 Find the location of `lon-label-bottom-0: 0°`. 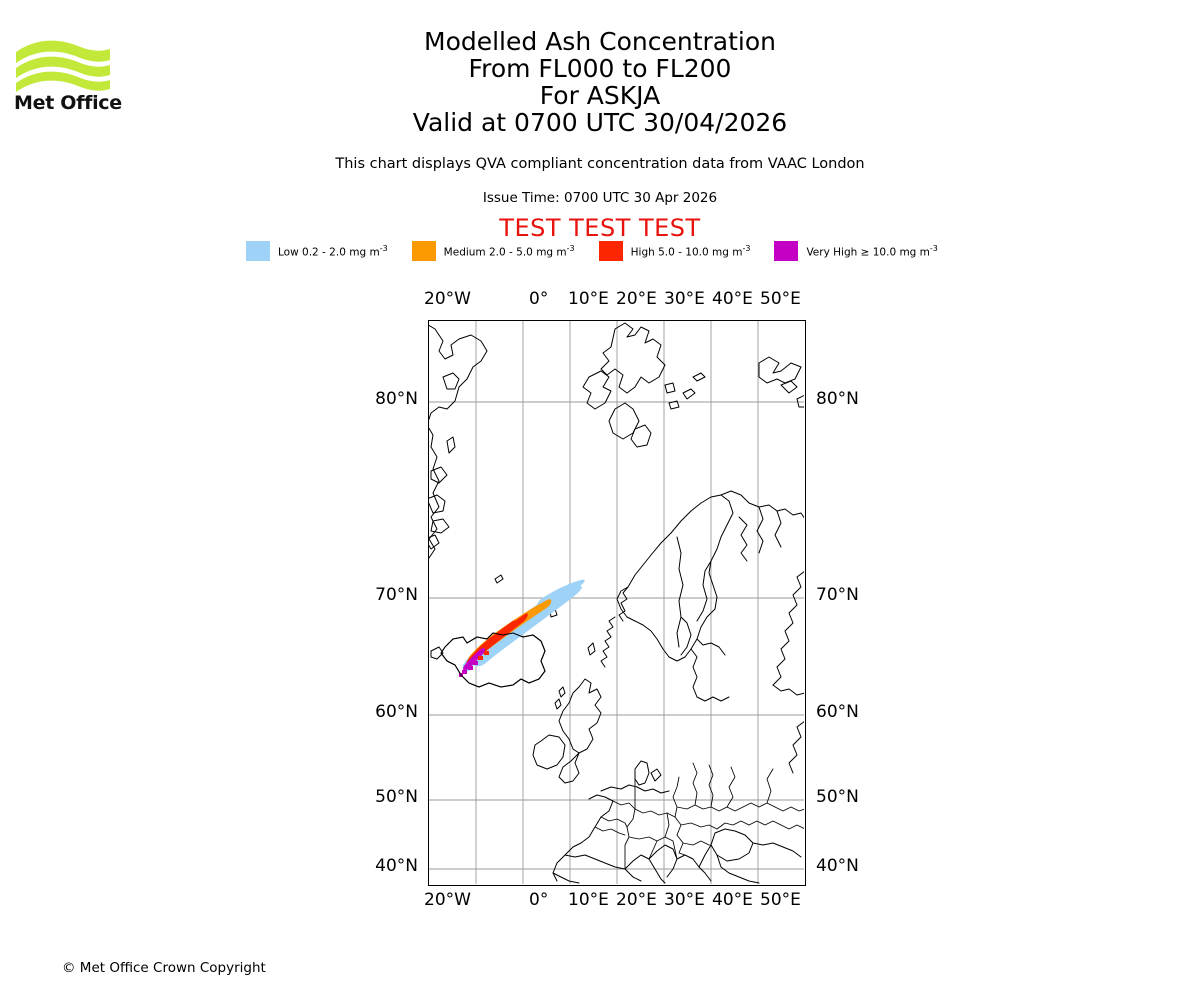

lon-label-bottom-0: 0° is located at coordinates (539, 900).